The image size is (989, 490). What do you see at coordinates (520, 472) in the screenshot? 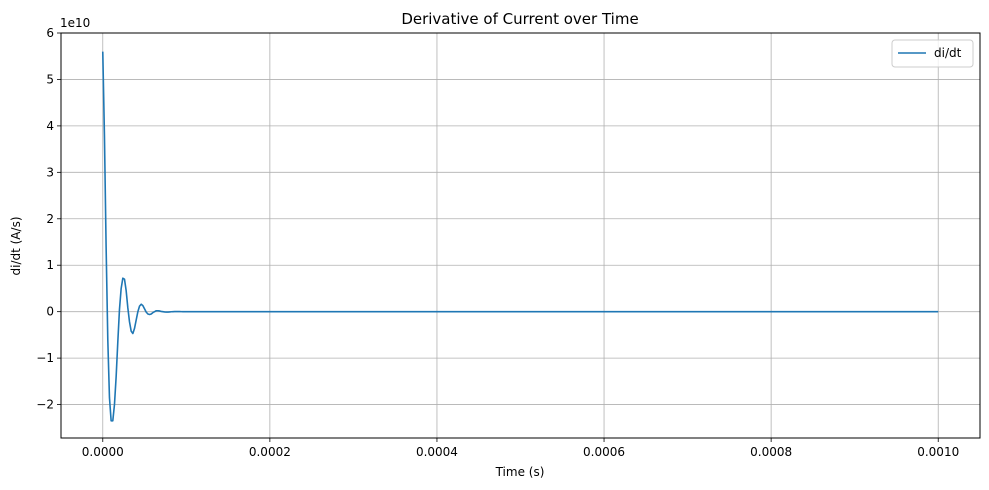
I see `x-axis-label: Time (s)` at bounding box center [520, 472].